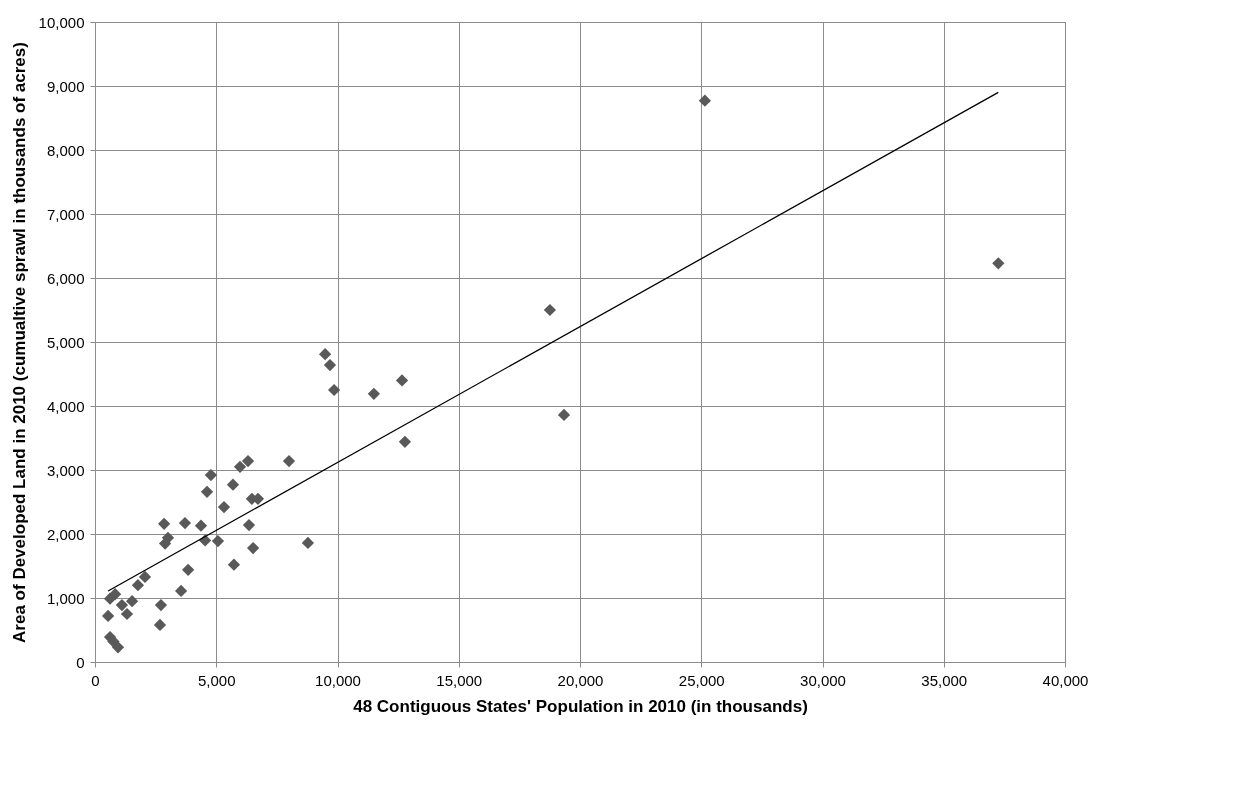  Describe the element at coordinates (580, 680) in the screenshot. I see `x-tick-label: 20,000` at that location.